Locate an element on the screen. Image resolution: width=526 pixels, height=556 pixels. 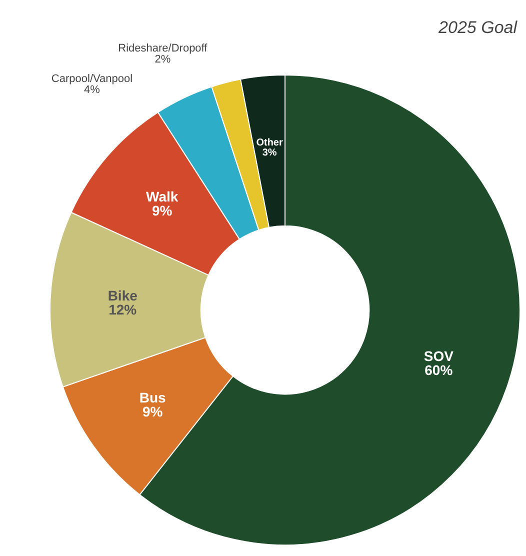
data-label: 2% is located at coordinates (162, 60).